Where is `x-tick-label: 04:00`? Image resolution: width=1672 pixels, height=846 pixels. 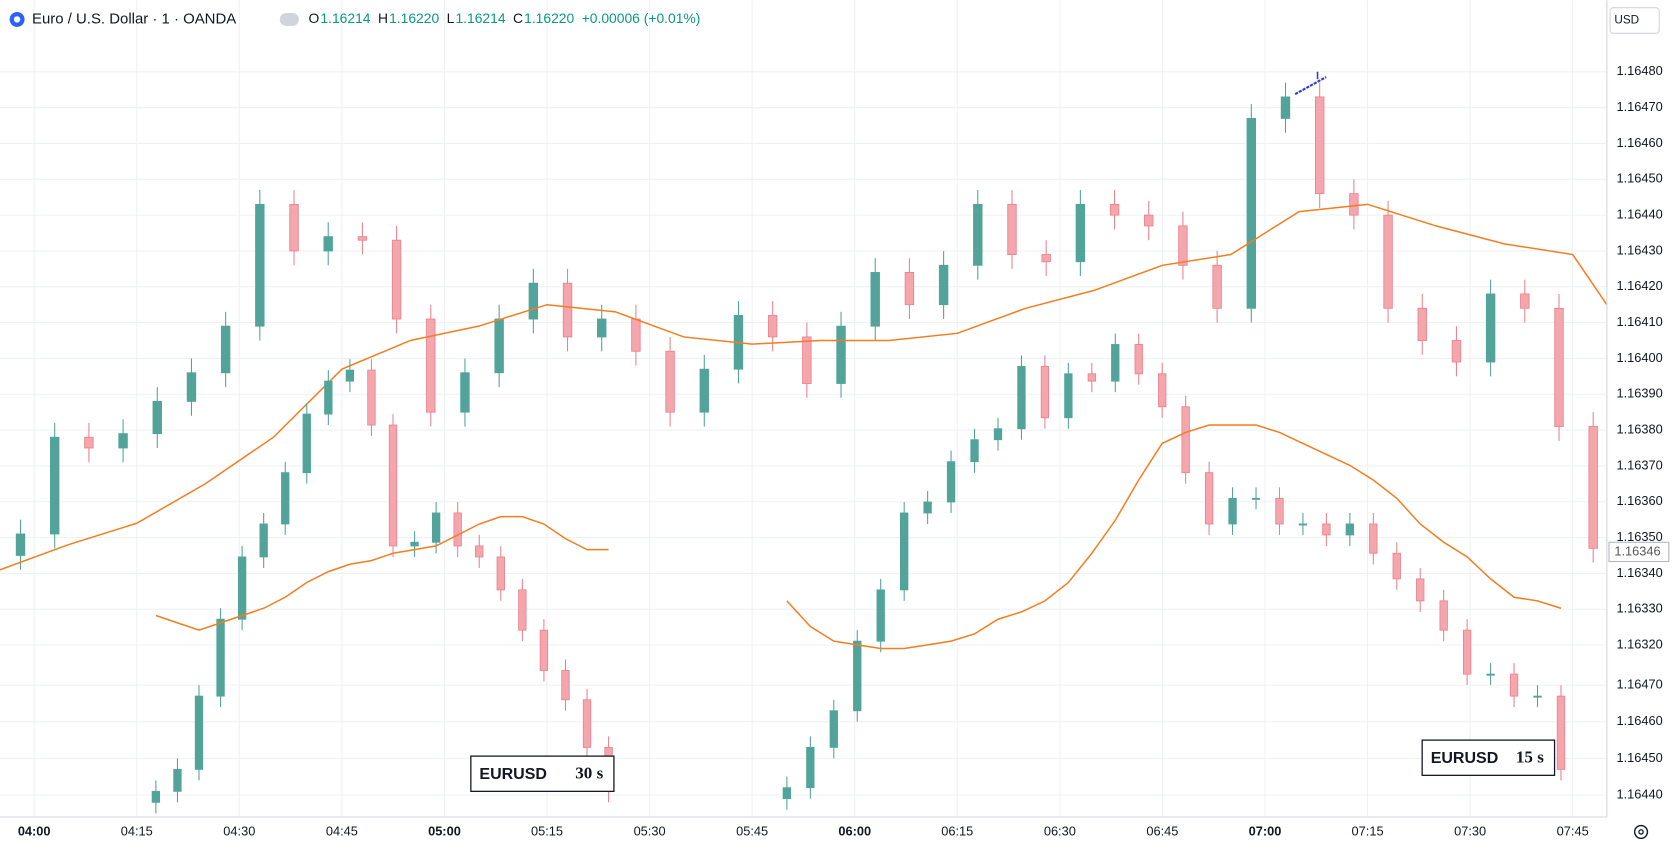
x-tick-label: 04:00 is located at coordinates (34, 830).